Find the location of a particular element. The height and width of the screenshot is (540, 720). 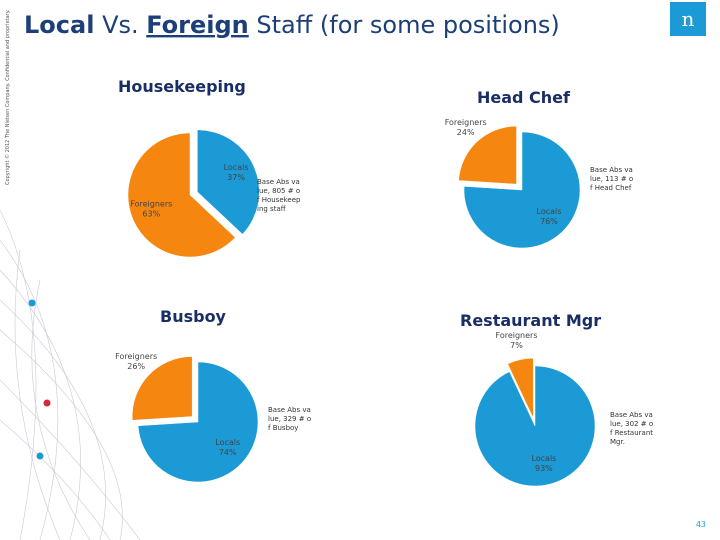

slice-label: Locals 37% is located at coordinates (236, 172).